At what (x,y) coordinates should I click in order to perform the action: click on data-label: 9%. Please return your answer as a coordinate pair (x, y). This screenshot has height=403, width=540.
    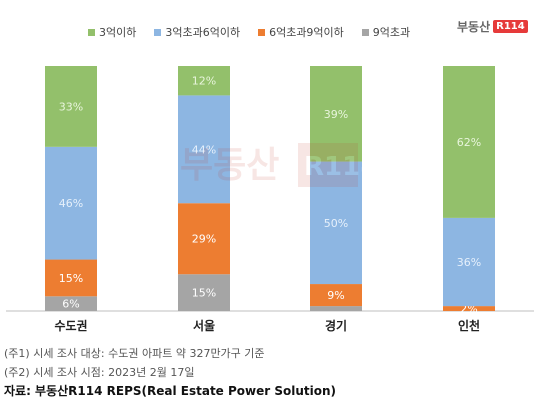
    Looking at the image, I should click on (335, 295).